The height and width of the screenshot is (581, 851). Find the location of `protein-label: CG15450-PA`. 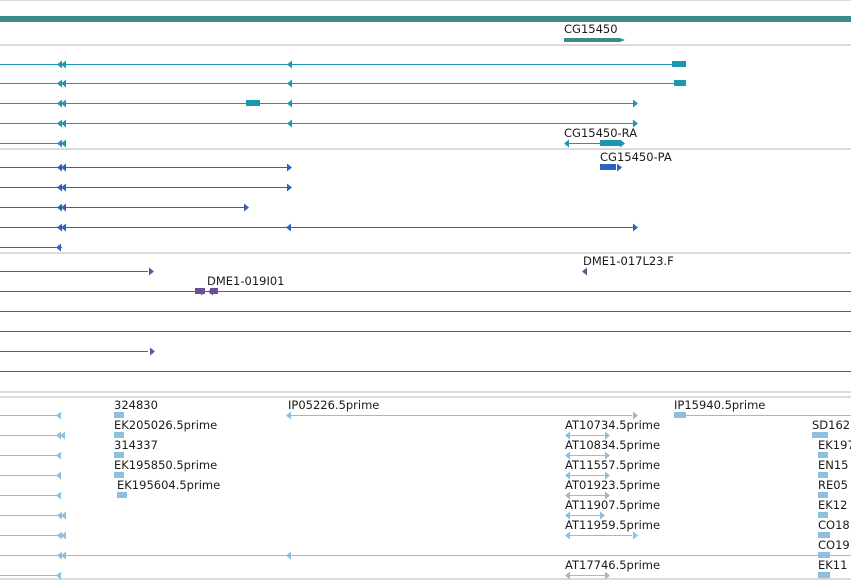

protein-label: CG15450-PA is located at coordinates (636, 157).